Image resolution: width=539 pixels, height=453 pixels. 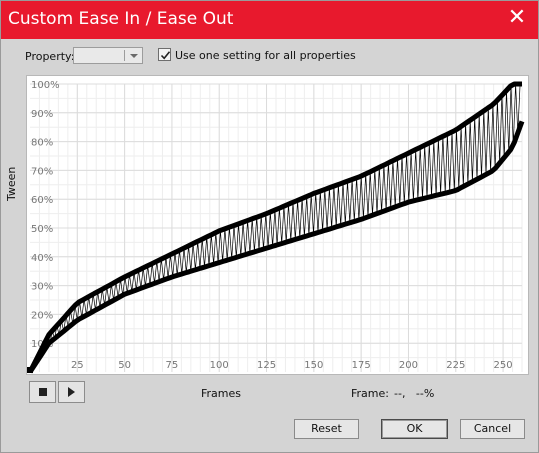 I want to click on play-icon, so click(x=71, y=392).